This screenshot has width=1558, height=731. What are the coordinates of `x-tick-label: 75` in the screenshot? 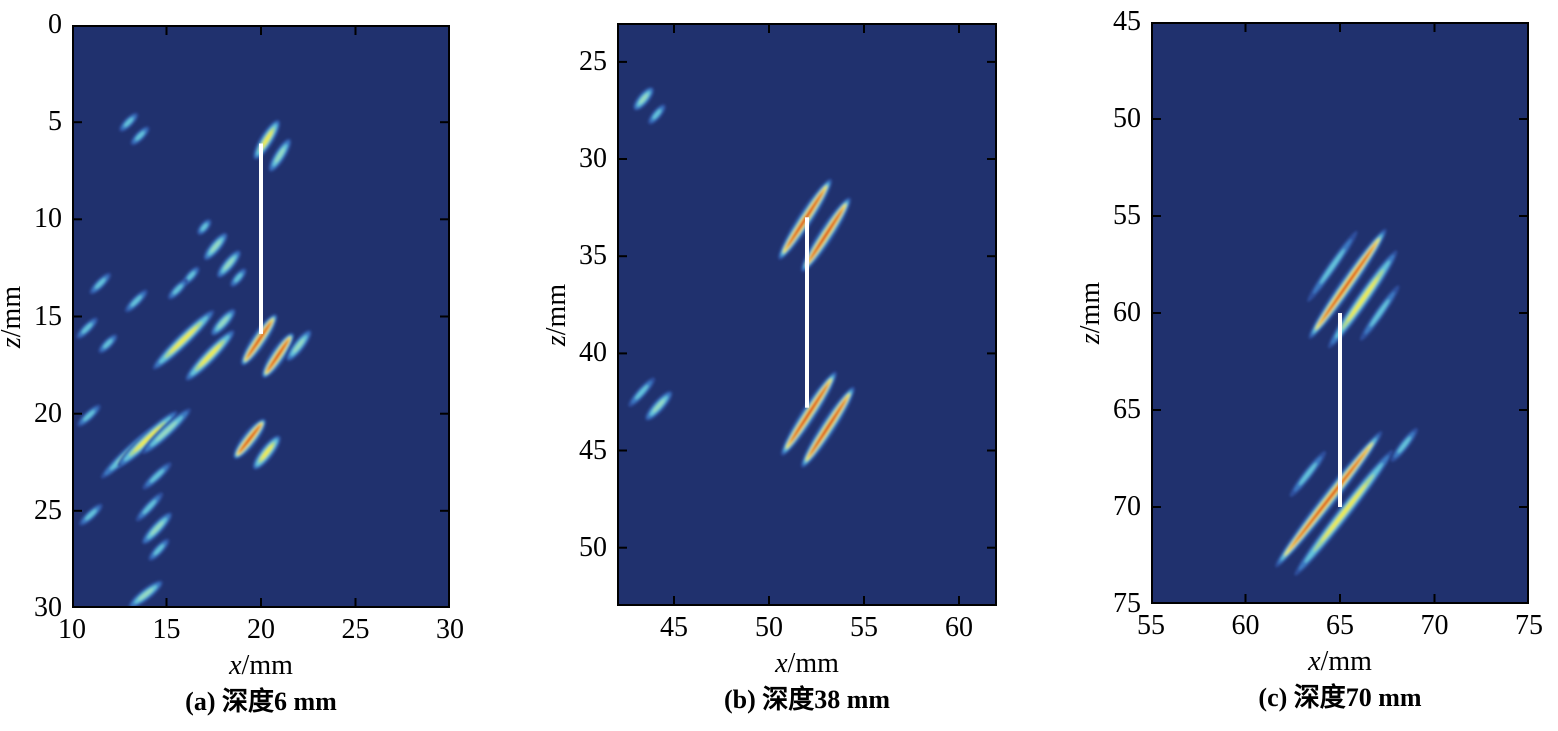 It's located at (1529, 625).